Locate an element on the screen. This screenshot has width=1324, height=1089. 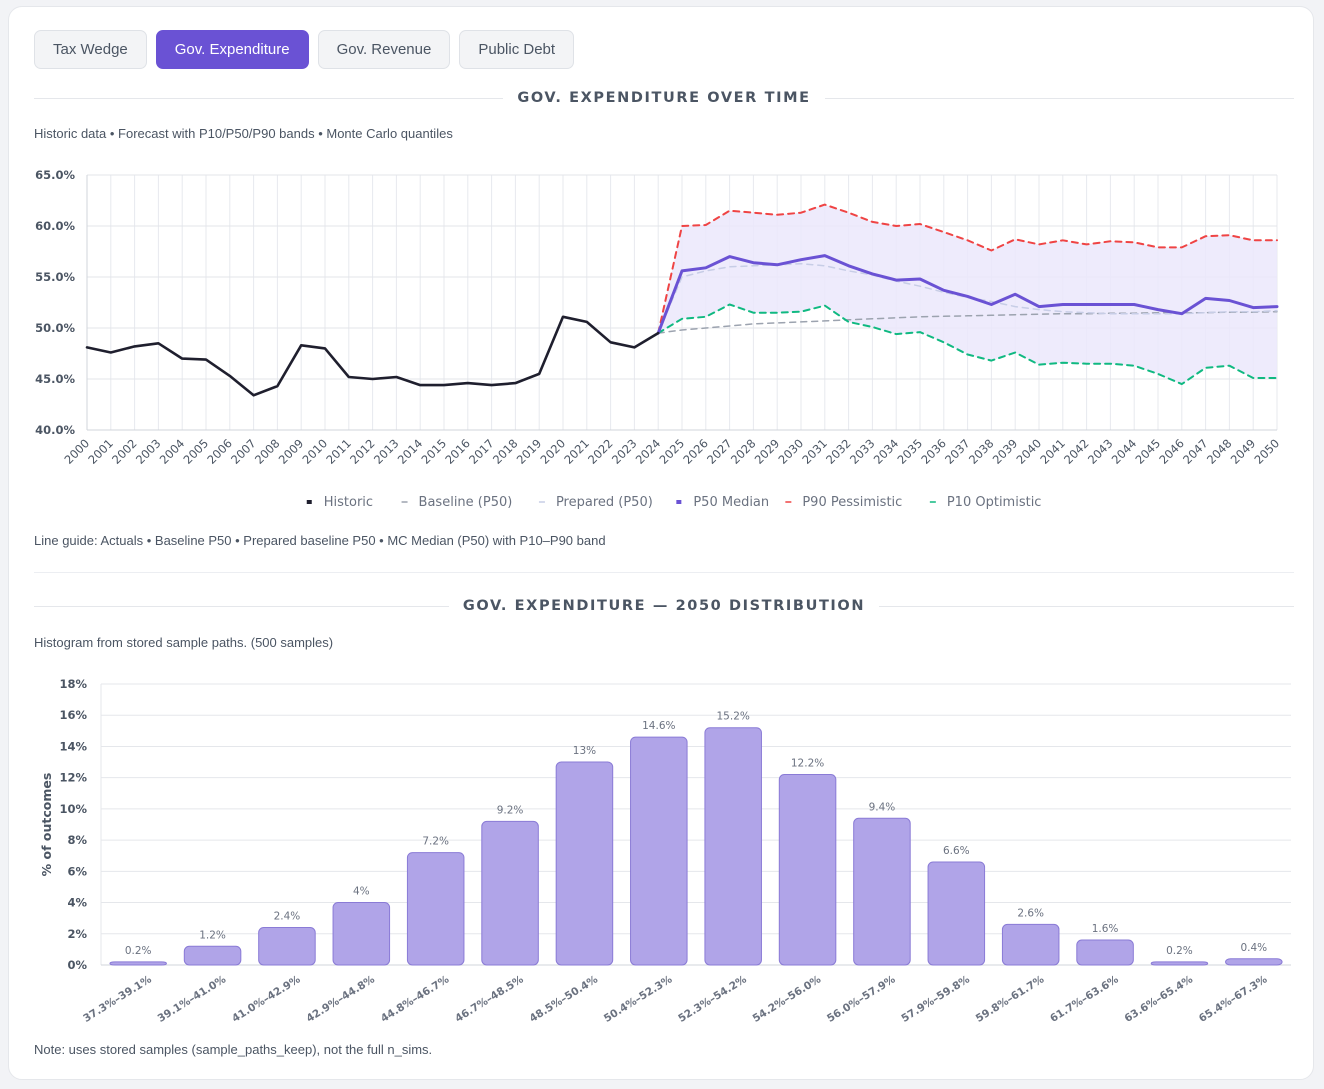
y-tick-label: 14% is located at coordinates (73, 746).